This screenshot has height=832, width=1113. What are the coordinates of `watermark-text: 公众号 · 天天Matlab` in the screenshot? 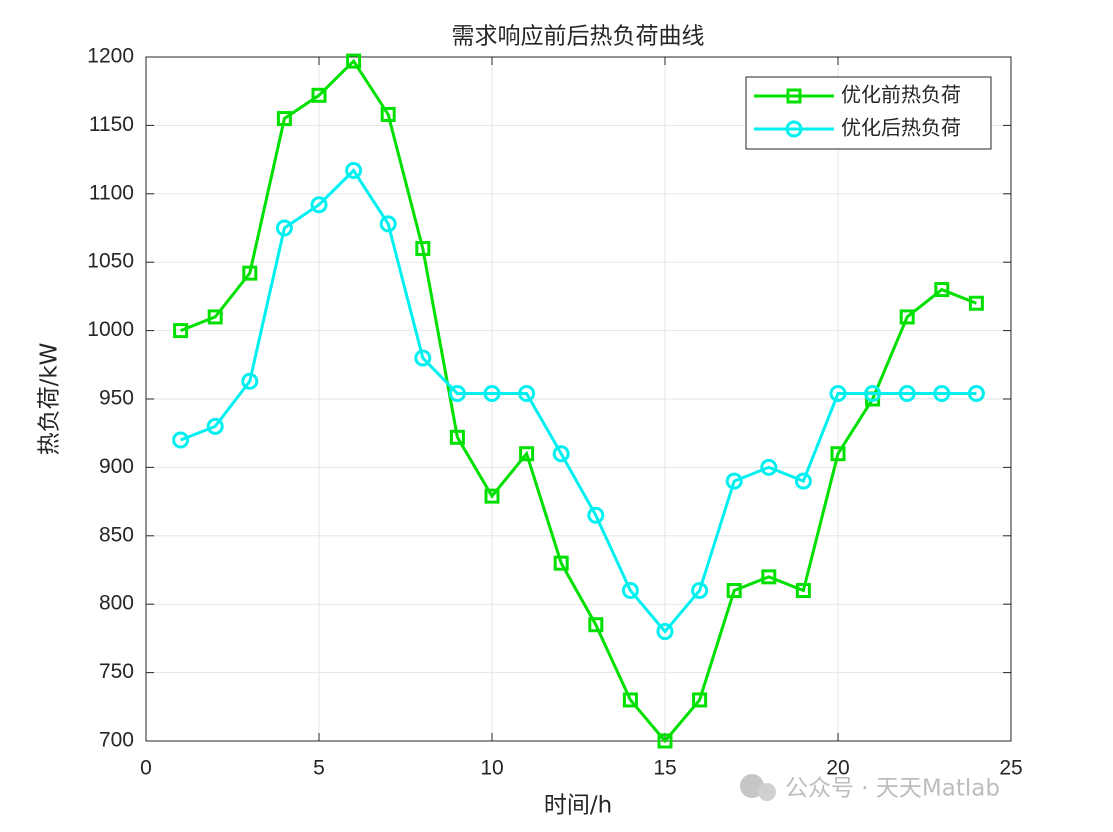 It's located at (892, 789).